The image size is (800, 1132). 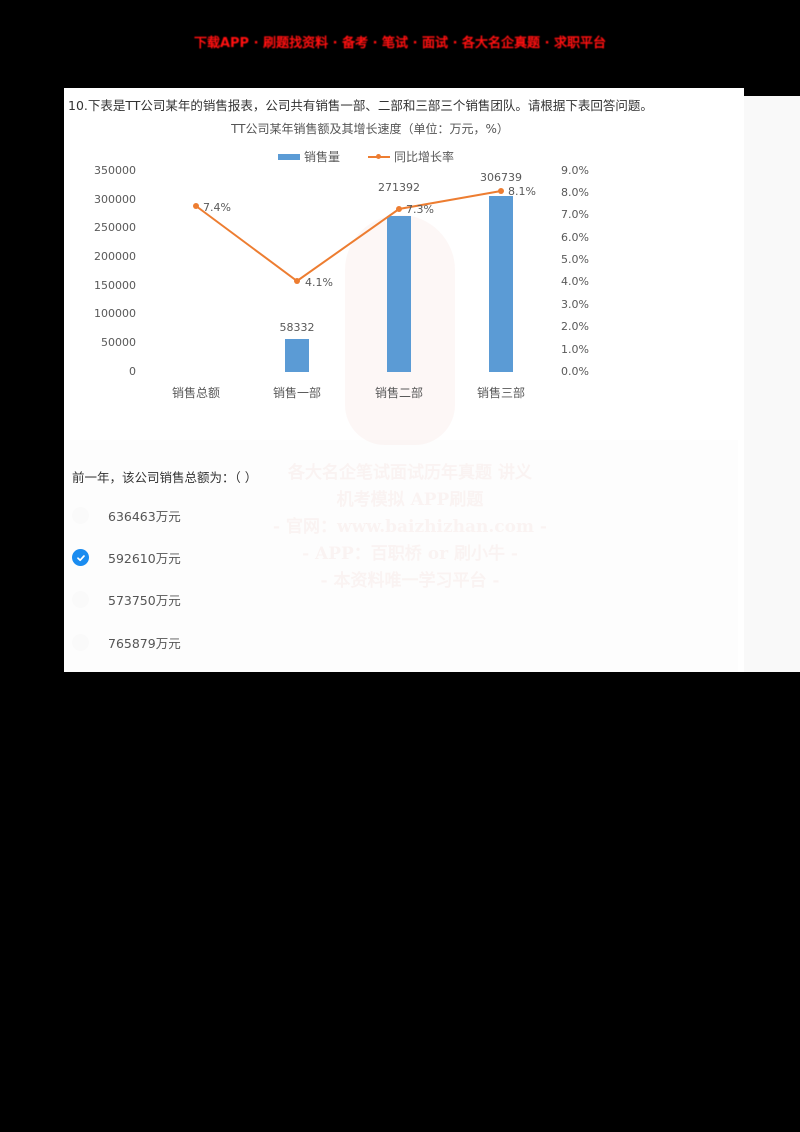 I want to click on right-margin-strip, so click(x=769, y=384).